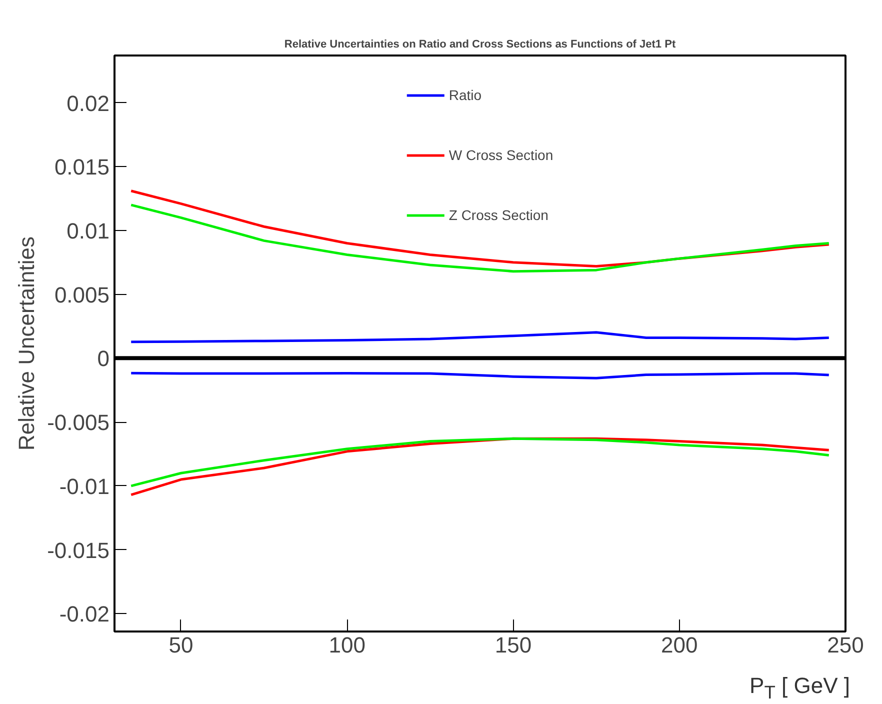 The width and height of the screenshot is (882, 704). What do you see at coordinates (465, 95) in the screenshot?
I see `legend-label: Ratio` at bounding box center [465, 95].